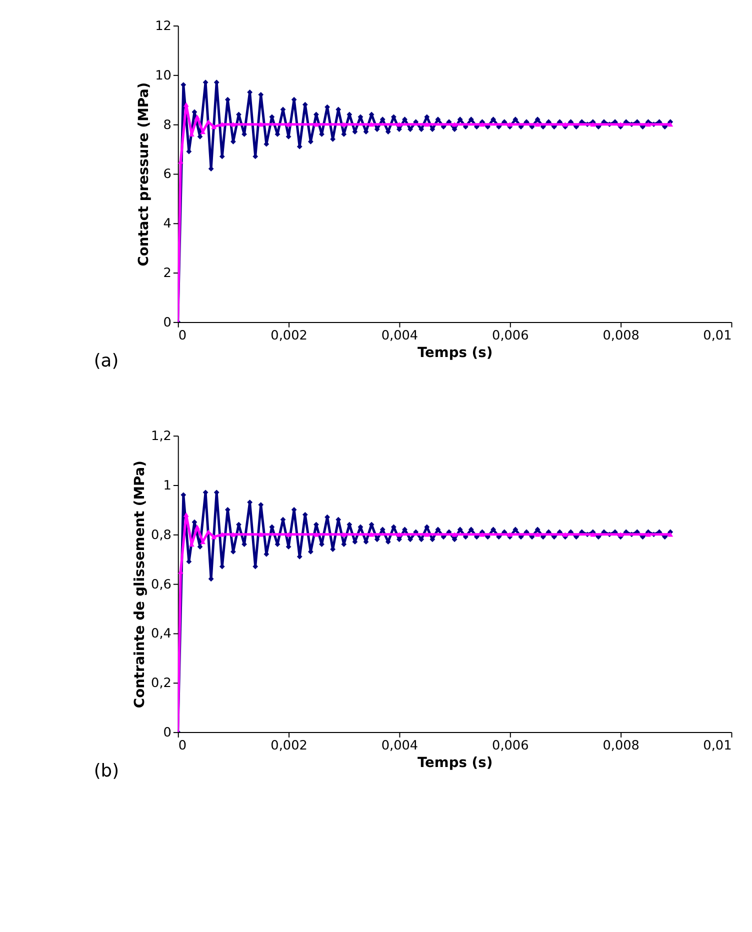  I want to click on y-tick-label: 12, so click(163, 26).